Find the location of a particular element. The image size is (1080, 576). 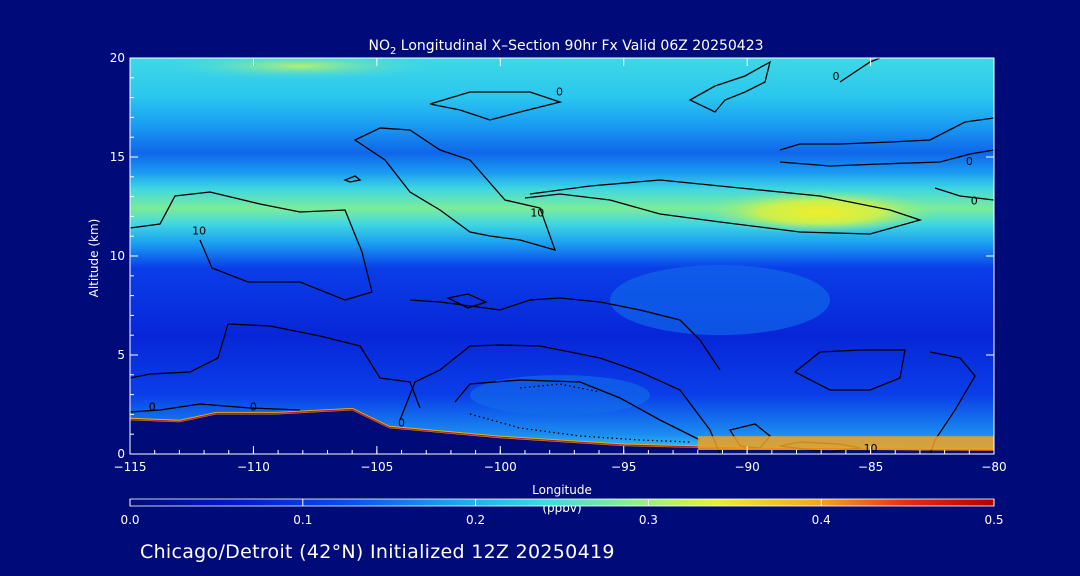

title-subscript: 2 is located at coordinates (393, 51).